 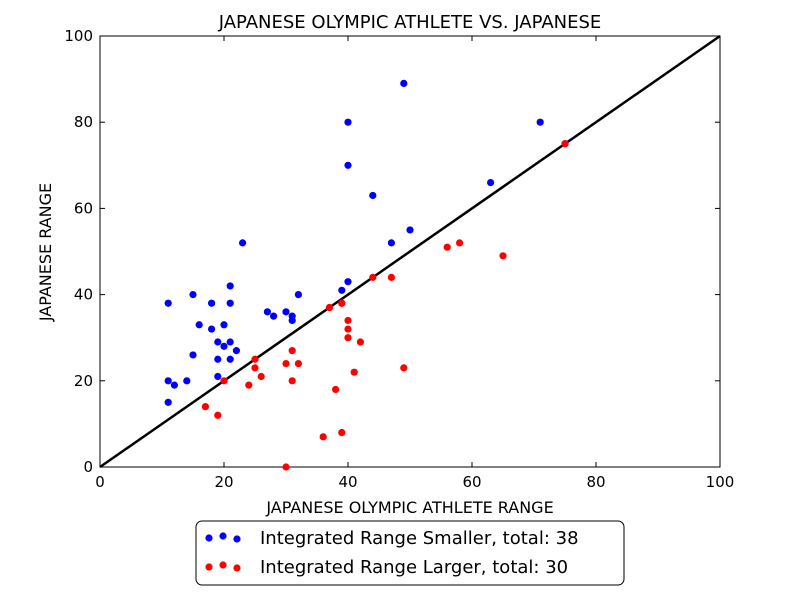 I want to click on x-tick-label: 0, so click(x=100, y=482).